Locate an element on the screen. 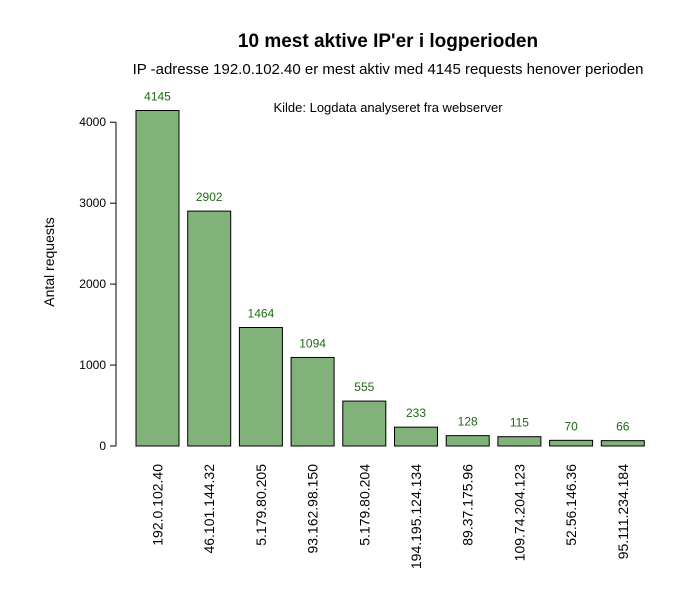 The height and width of the screenshot is (600, 700). data-label: 2902 is located at coordinates (209, 197).